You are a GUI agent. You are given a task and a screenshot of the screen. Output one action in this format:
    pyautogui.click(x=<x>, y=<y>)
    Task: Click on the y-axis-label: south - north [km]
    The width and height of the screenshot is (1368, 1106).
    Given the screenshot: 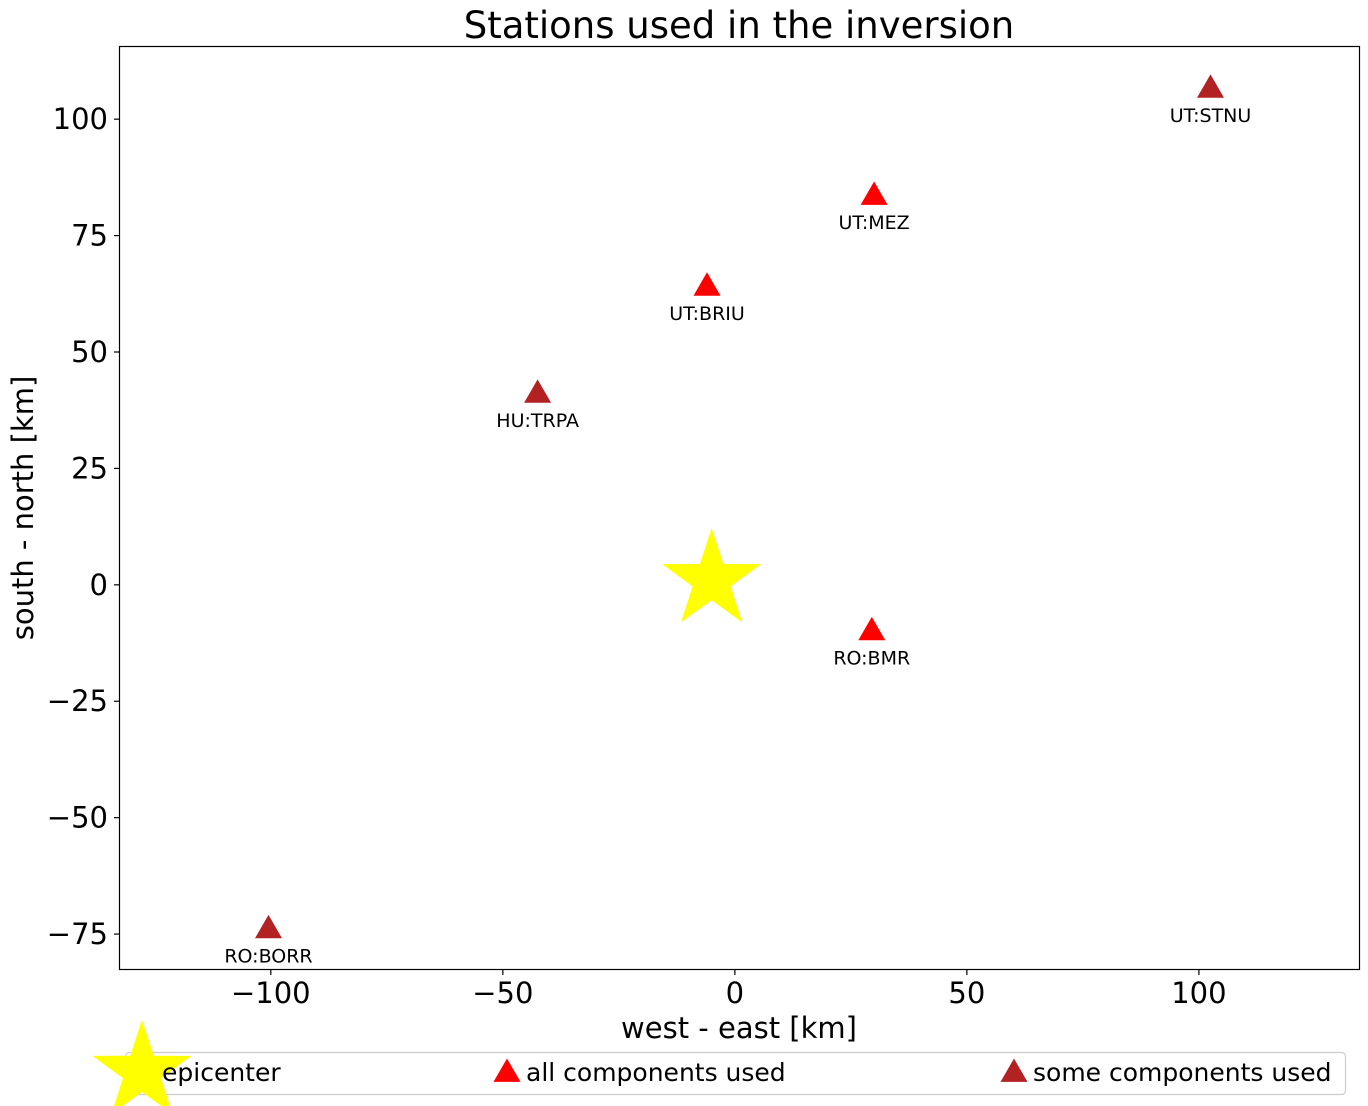 What is the action you would take?
    pyautogui.click(x=23, y=508)
    